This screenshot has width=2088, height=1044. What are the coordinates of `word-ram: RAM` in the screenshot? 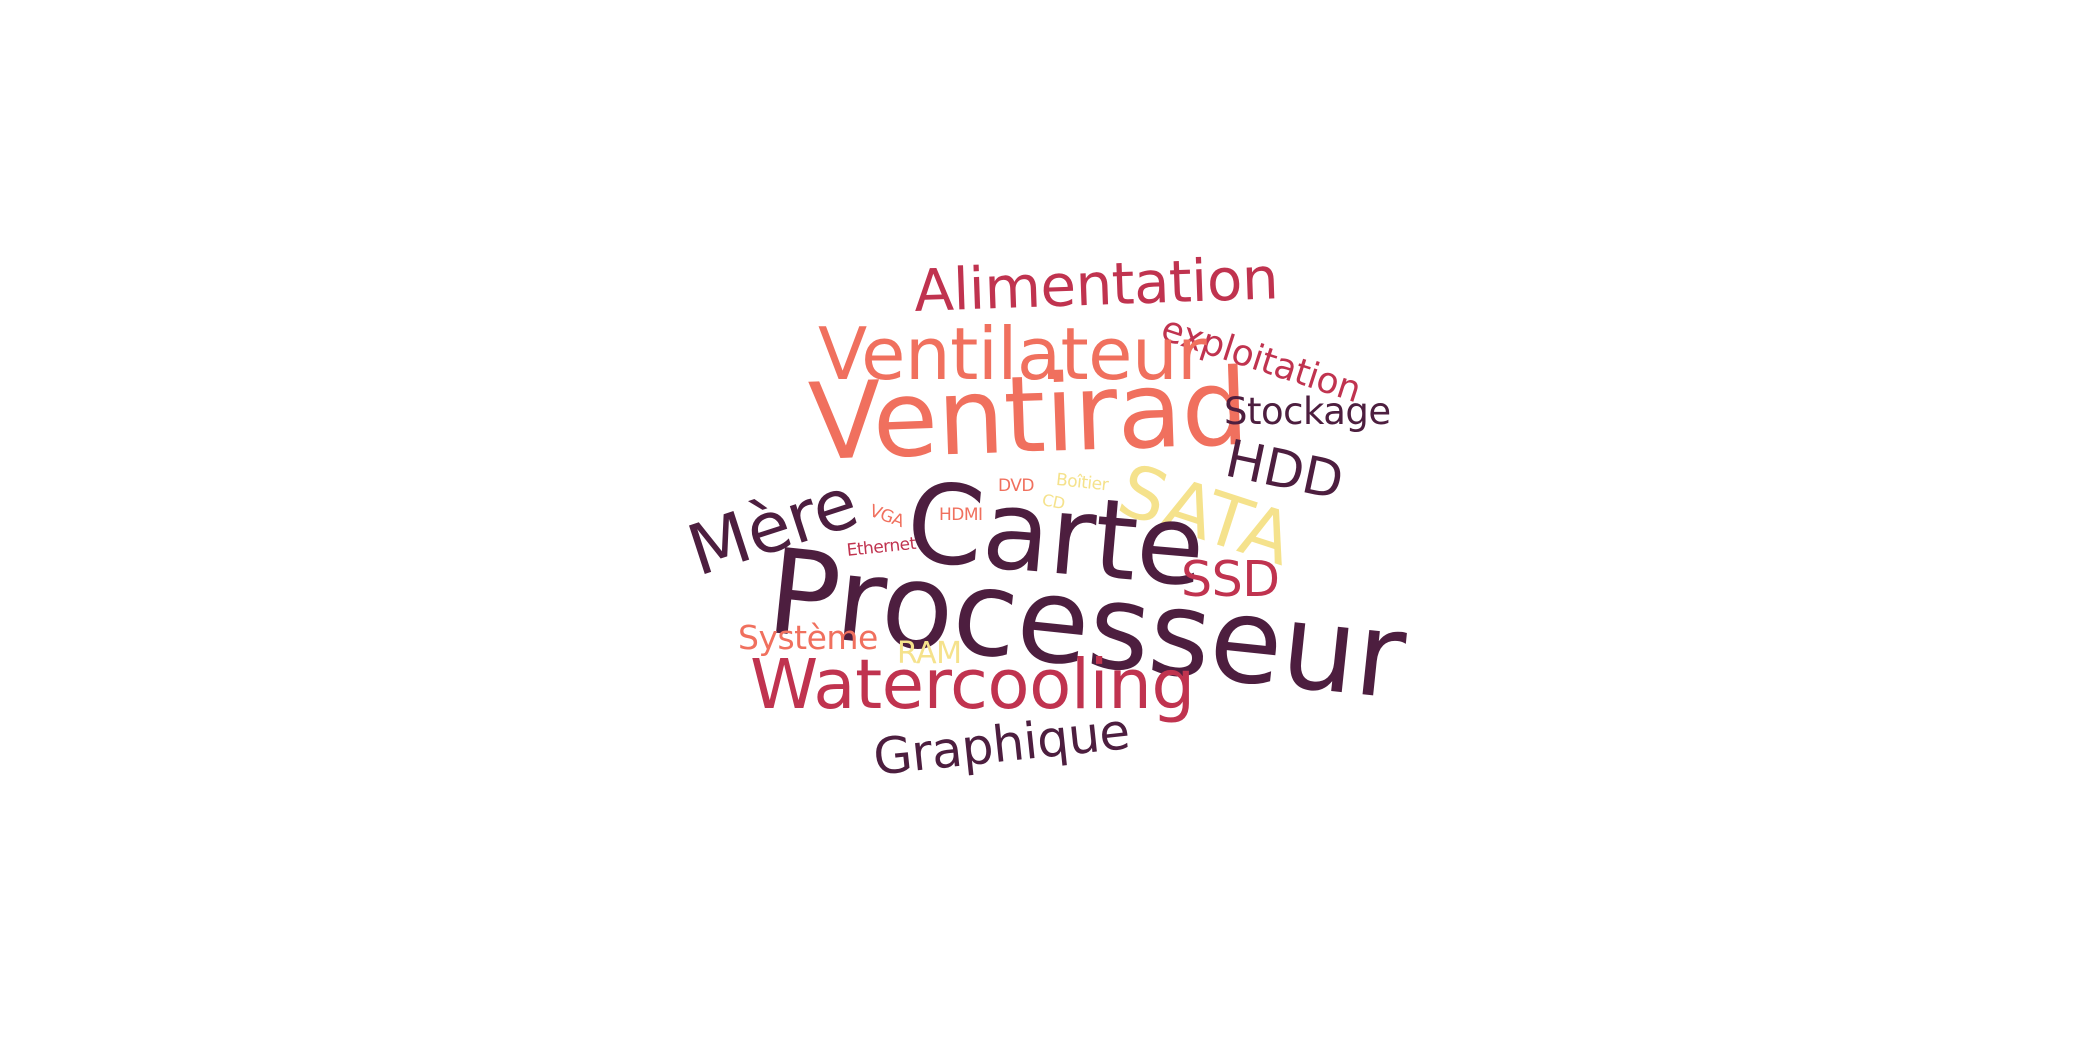 It's located at (929, 653).